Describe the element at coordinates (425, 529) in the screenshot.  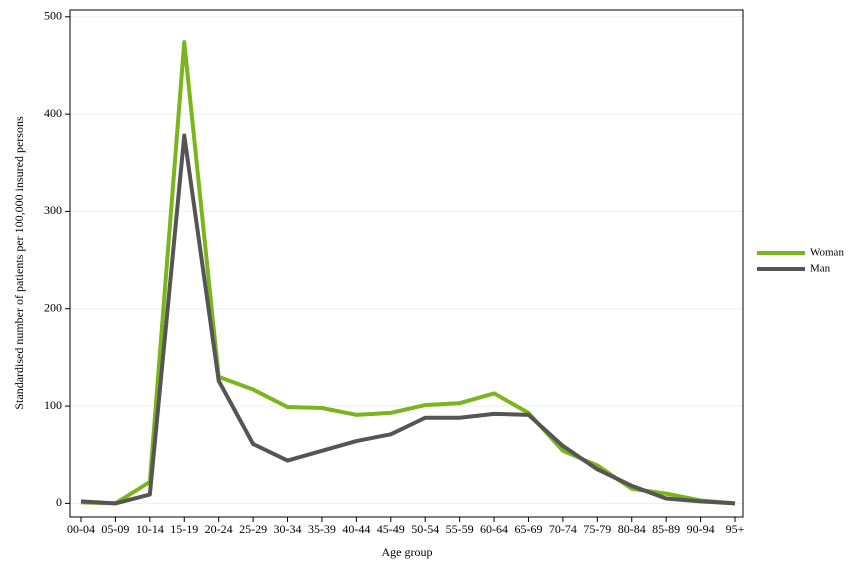
I see `x-tick-label: 50-54` at that location.